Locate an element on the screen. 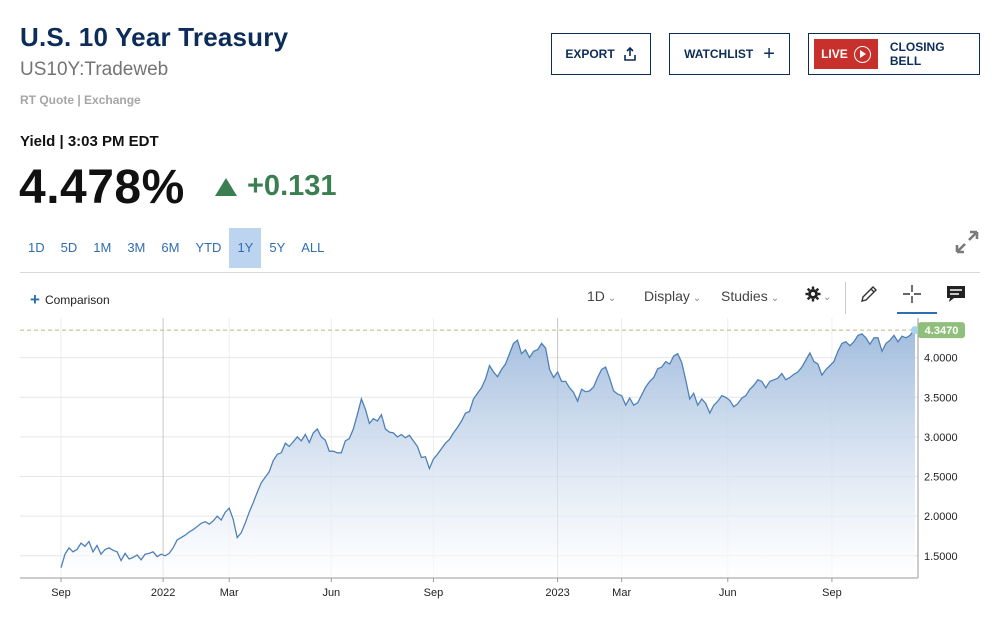 This screenshot has height=626, width=996. watchlist-label: WATCHLIST is located at coordinates (719, 54).